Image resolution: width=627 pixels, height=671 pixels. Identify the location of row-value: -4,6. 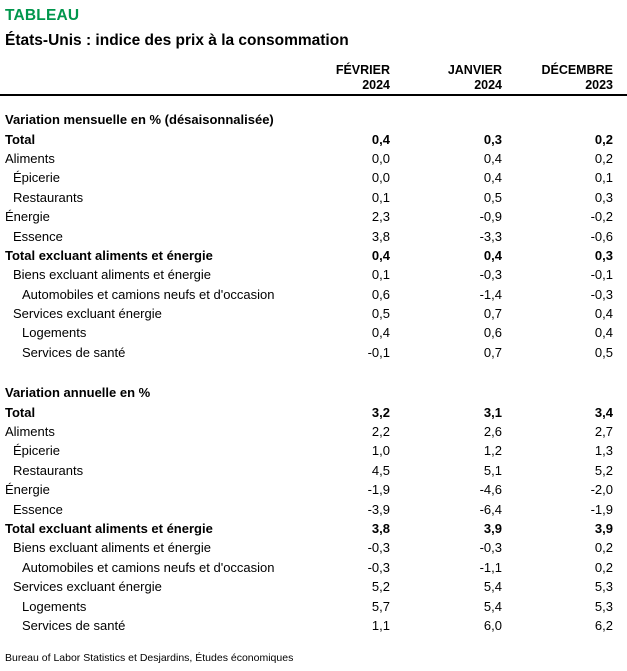
(490, 490).